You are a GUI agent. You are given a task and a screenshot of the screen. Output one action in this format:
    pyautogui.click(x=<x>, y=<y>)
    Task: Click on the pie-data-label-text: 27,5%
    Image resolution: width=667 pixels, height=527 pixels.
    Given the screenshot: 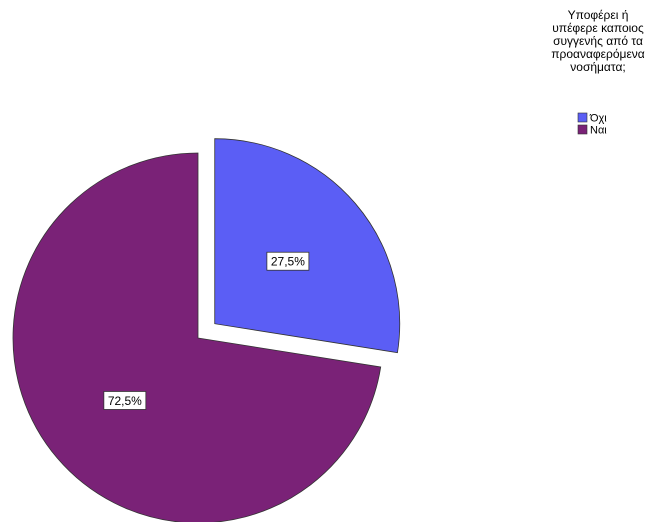 What is the action you would take?
    pyautogui.click(x=288, y=262)
    